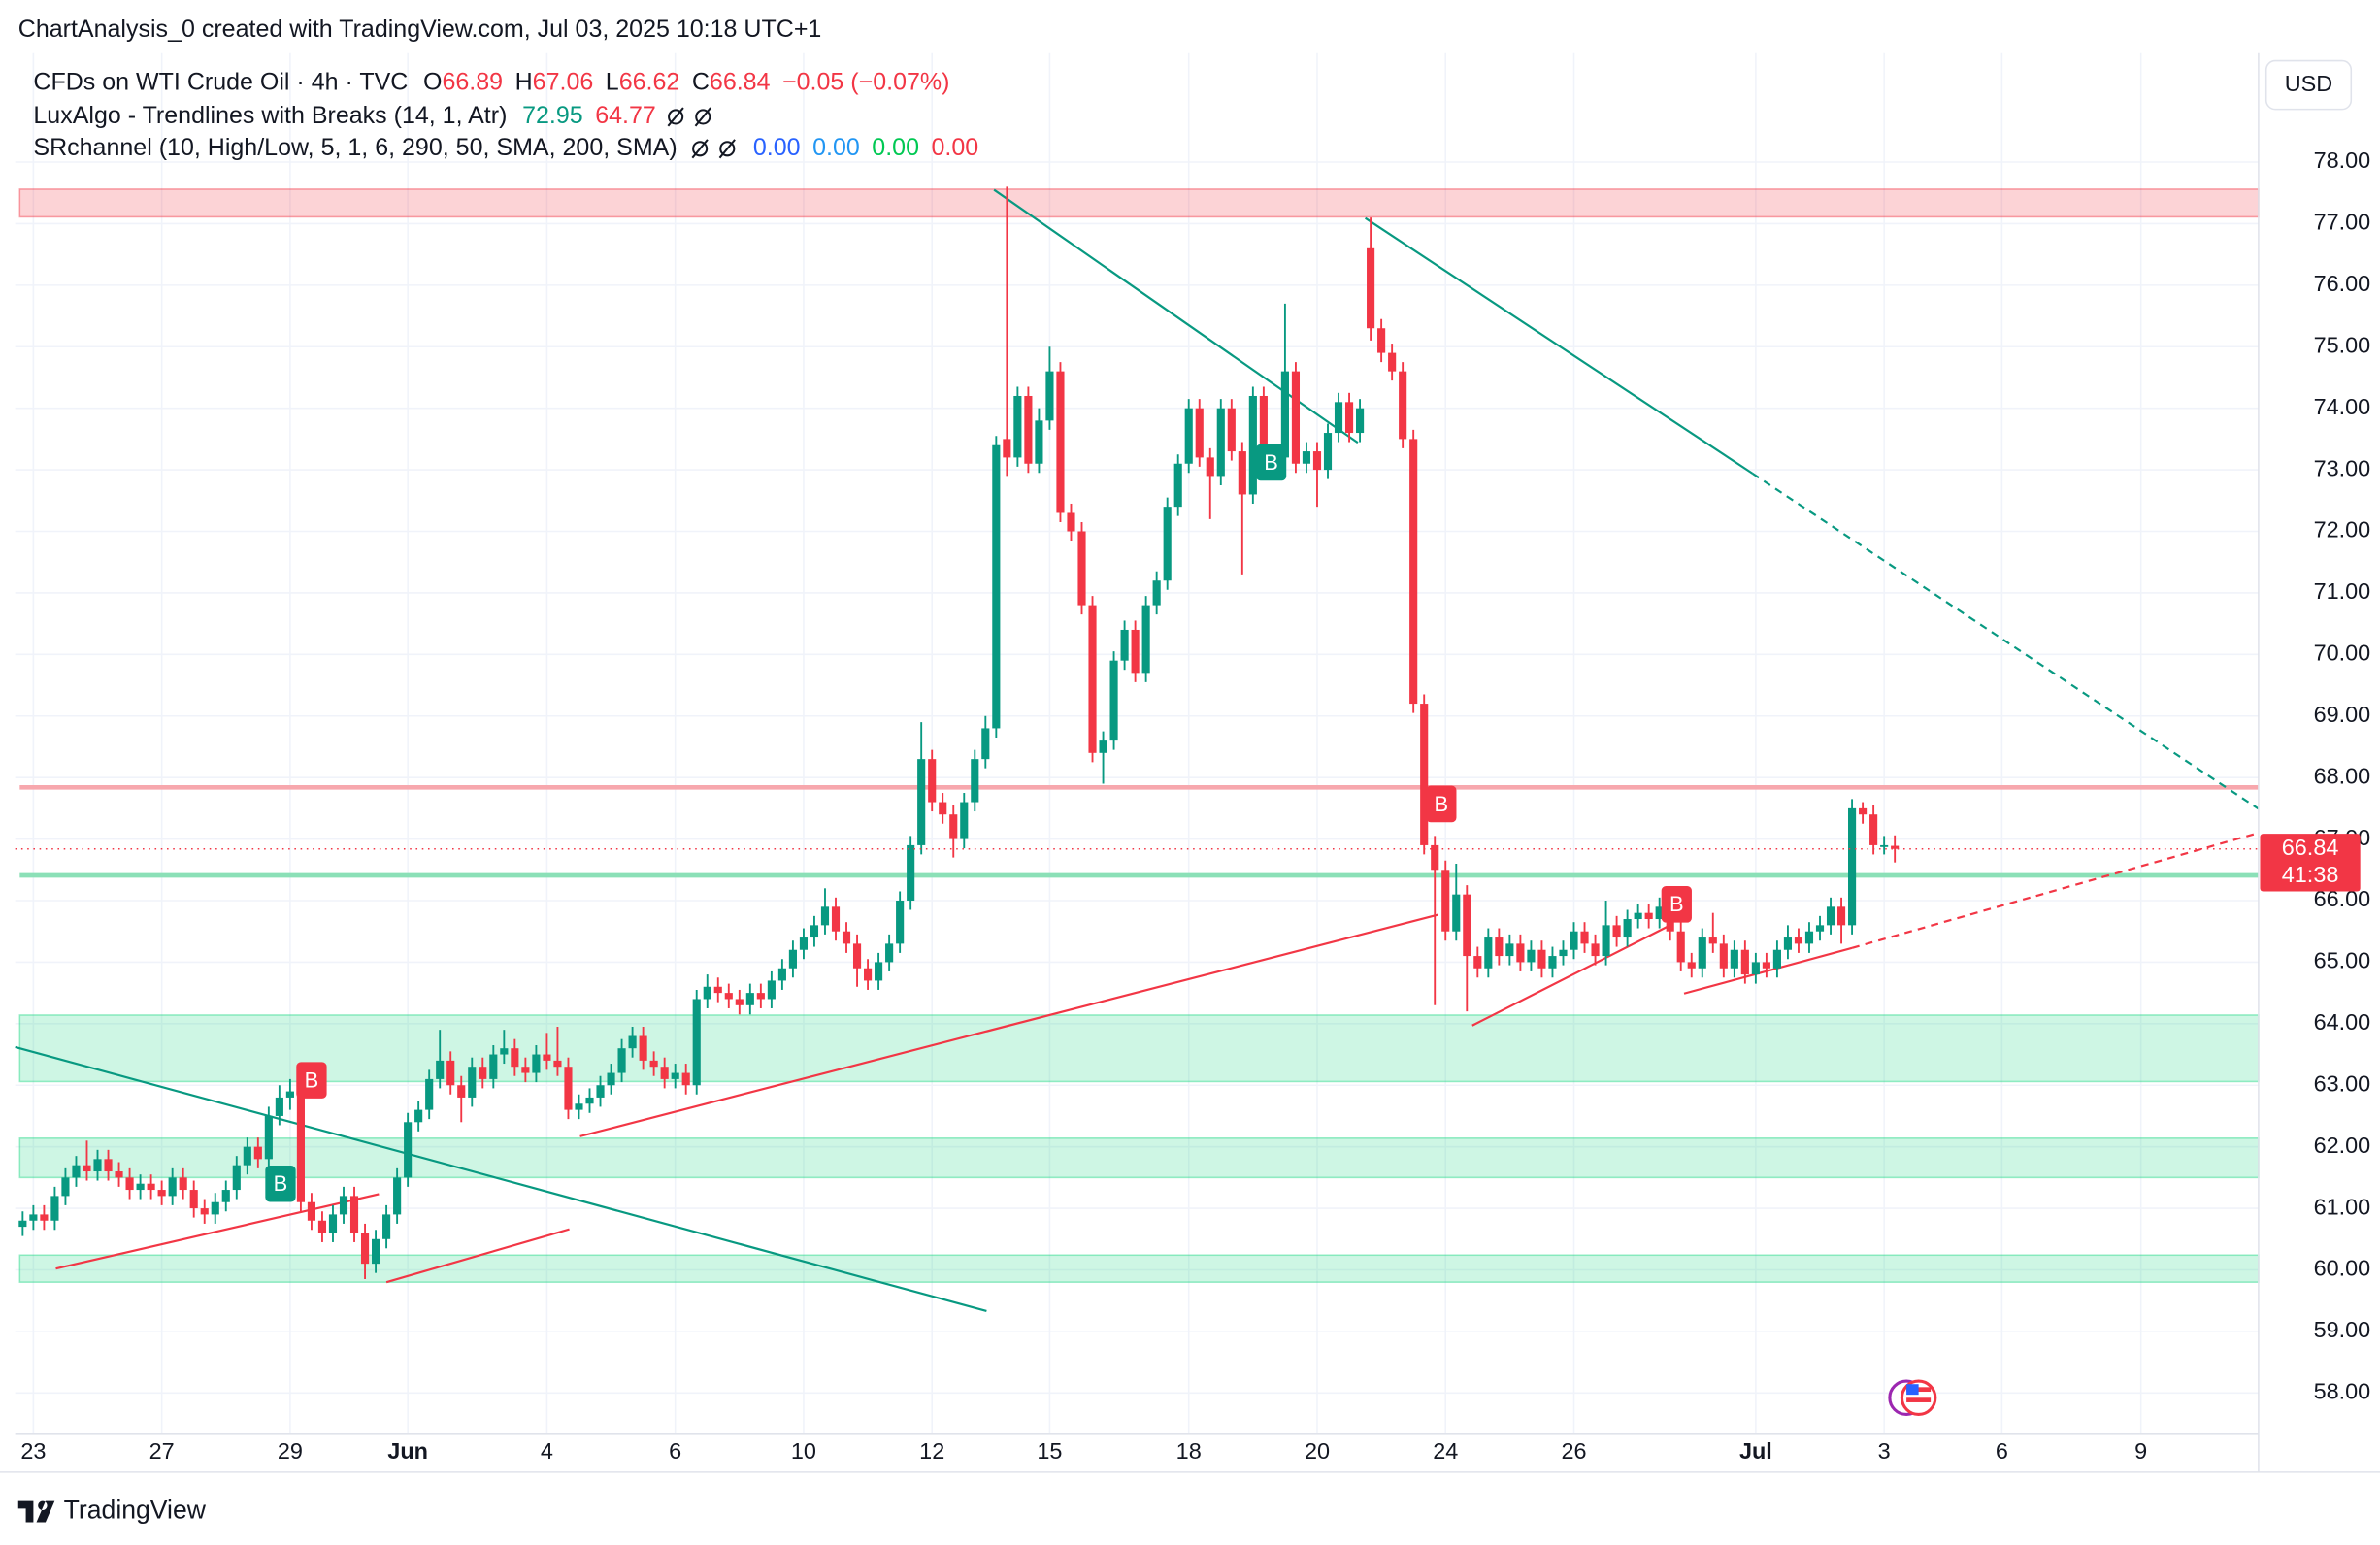 The width and height of the screenshot is (2380, 1545). Describe the element at coordinates (865, 82) in the screenshot. I see `legend-change: −0.05 (−0.07%)` at that location.